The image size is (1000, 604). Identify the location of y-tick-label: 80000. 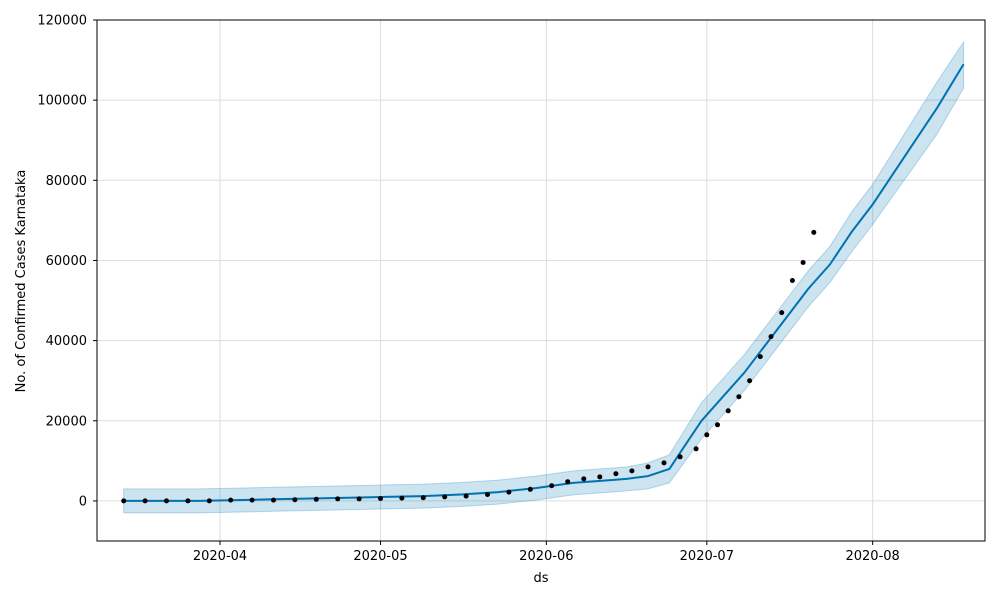
(66, 181).